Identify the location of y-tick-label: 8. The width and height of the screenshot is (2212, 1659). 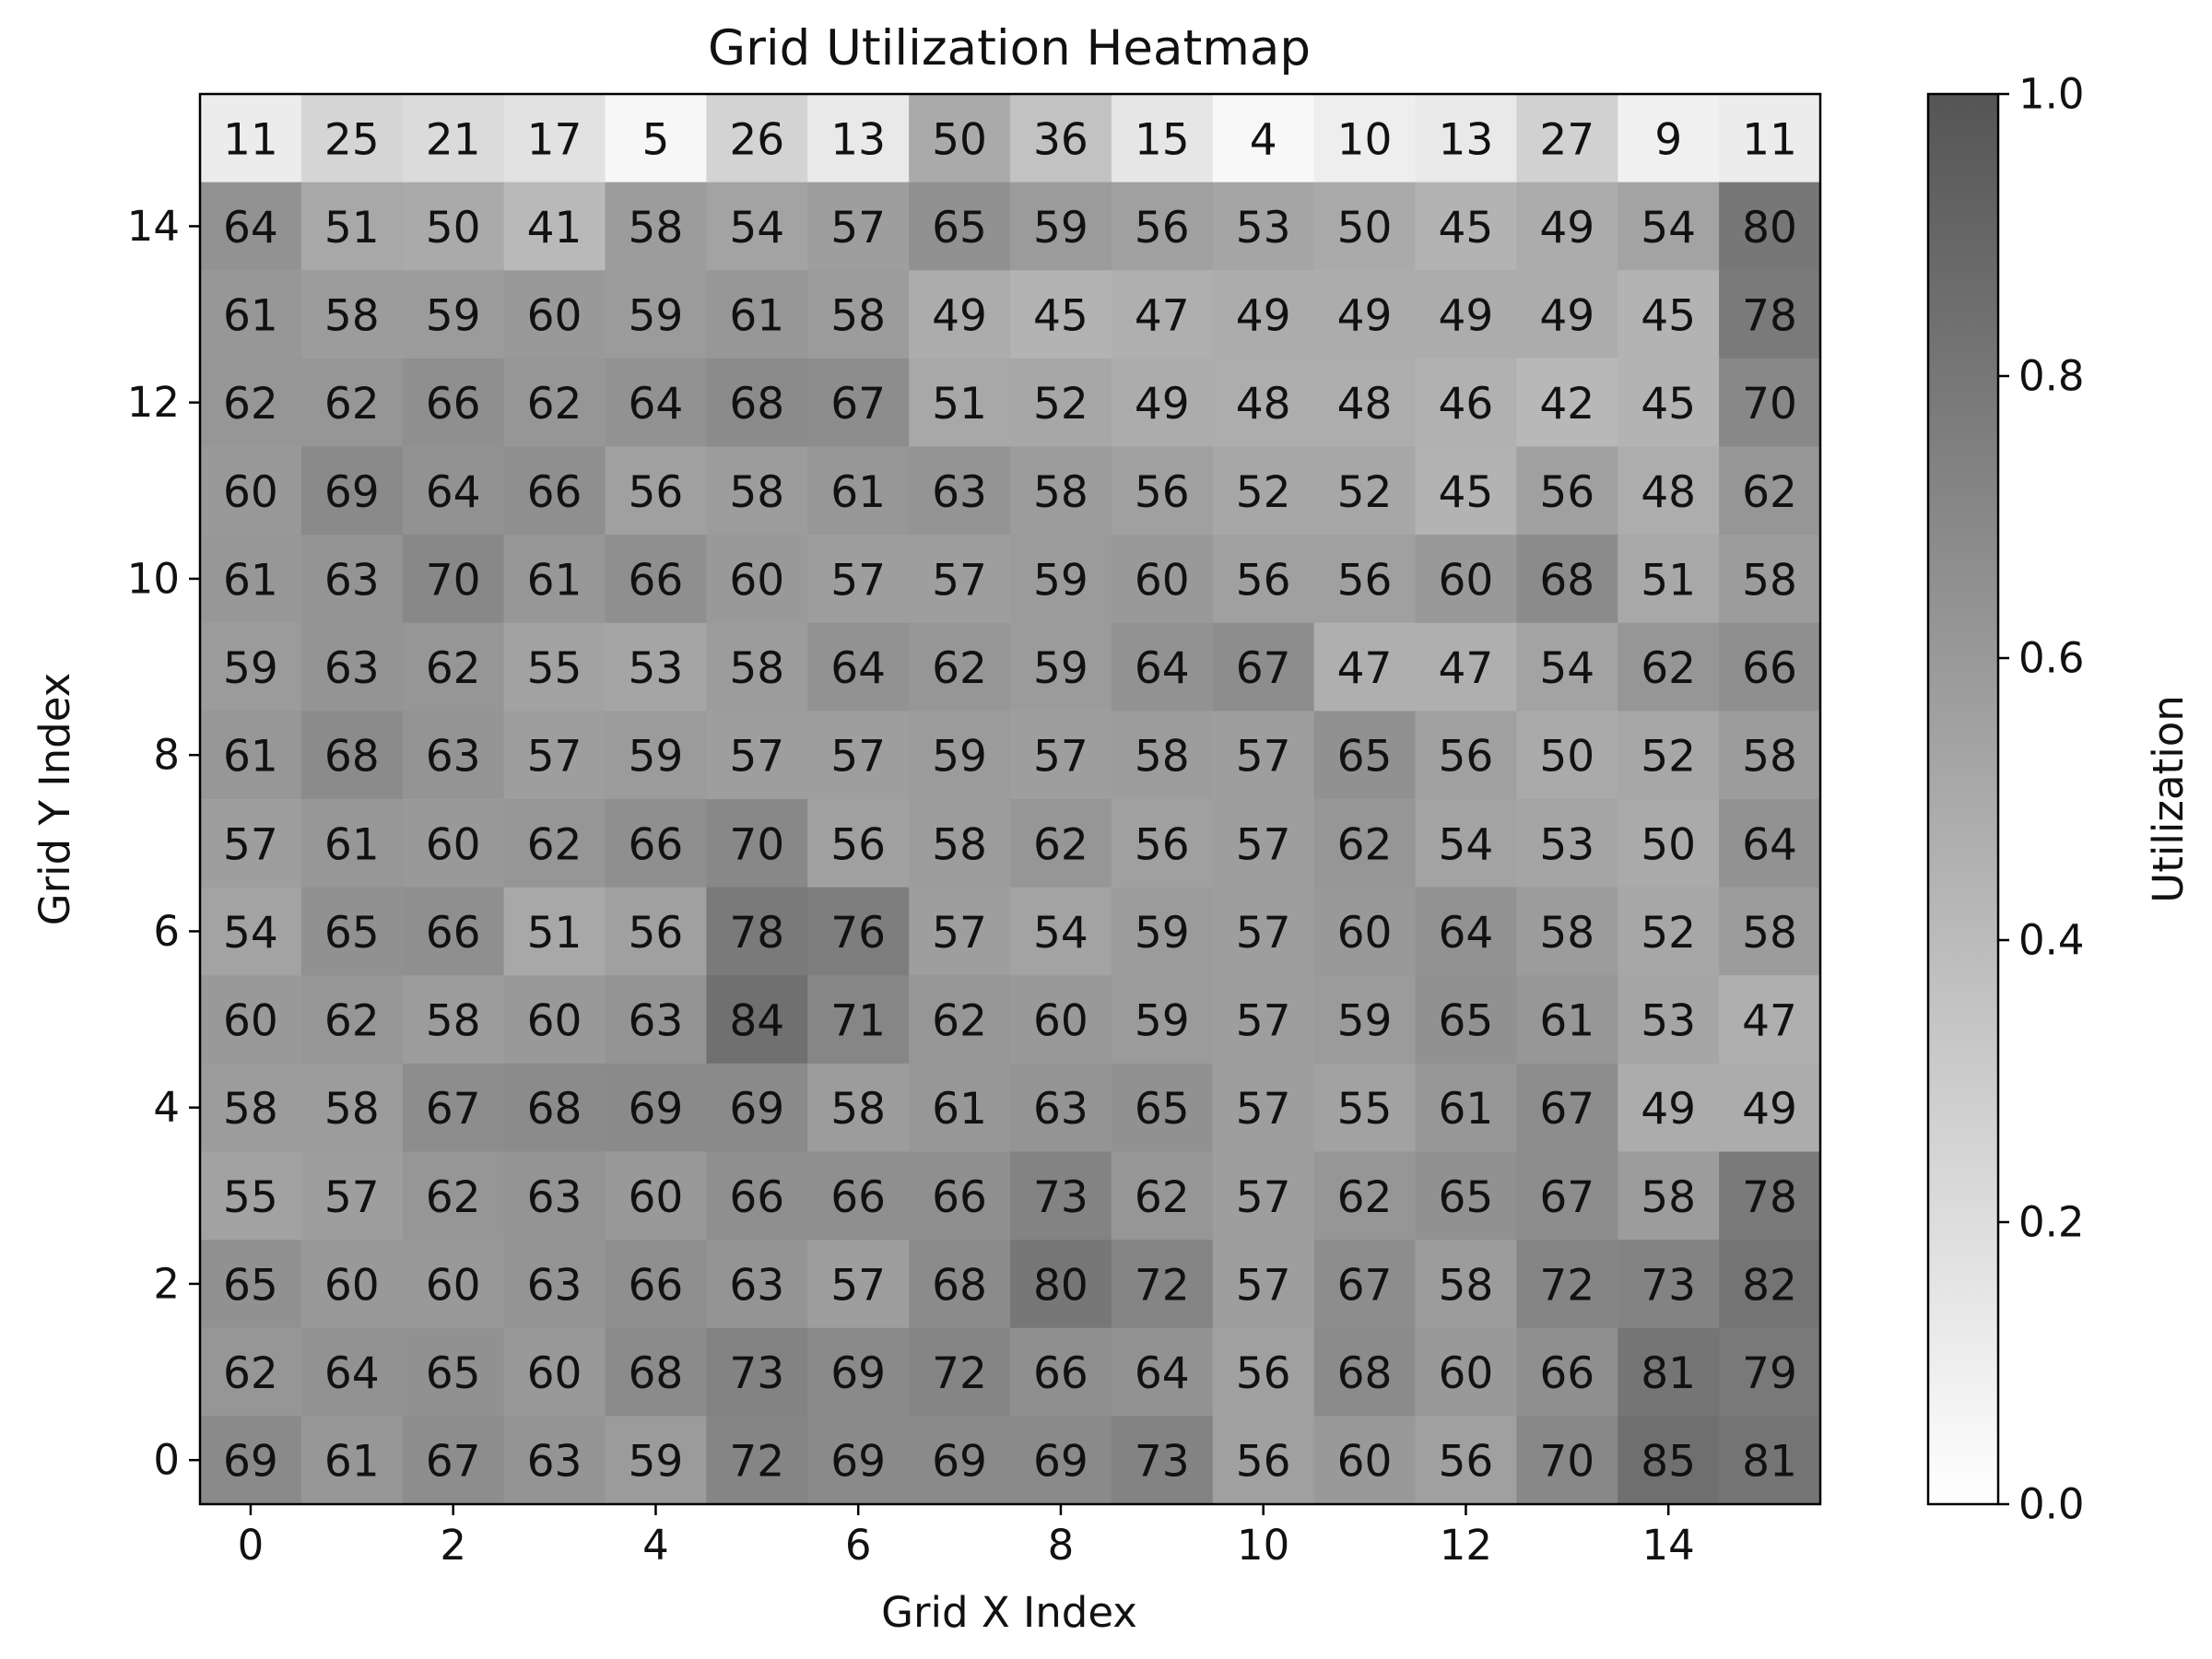
(166, 755).